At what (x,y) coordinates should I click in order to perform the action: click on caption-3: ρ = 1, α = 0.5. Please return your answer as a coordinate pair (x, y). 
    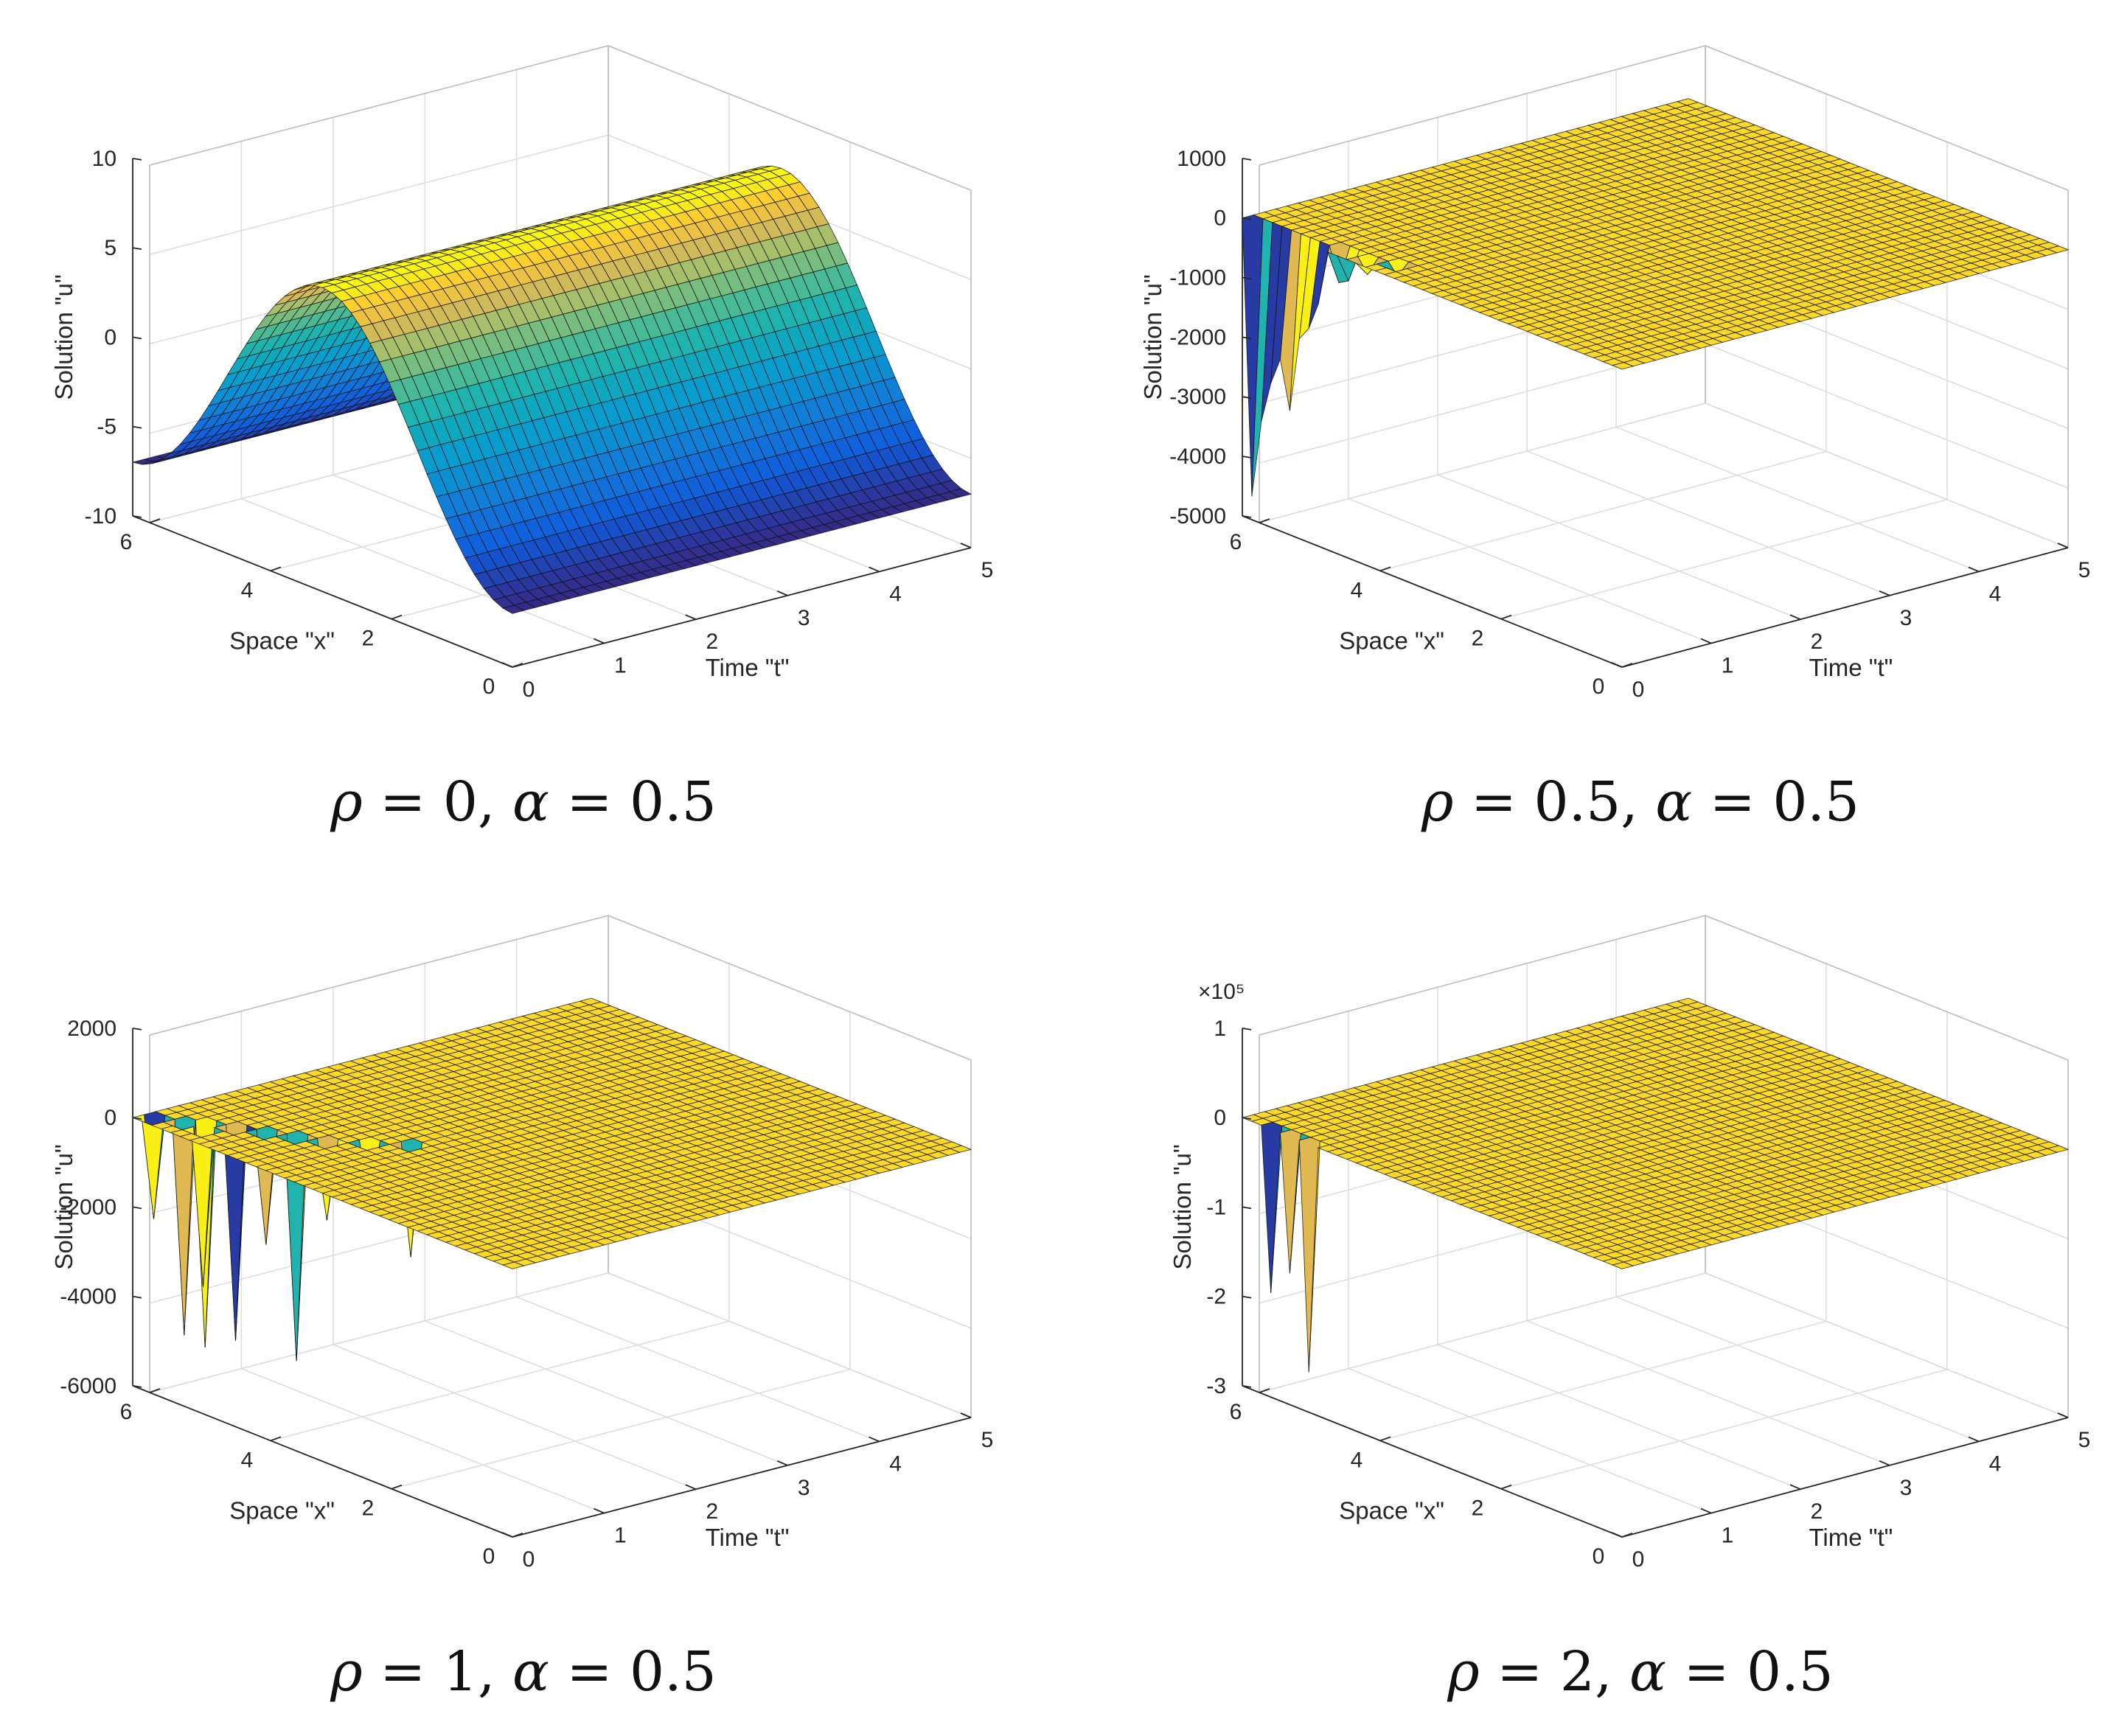
    Looking at the image, I should click on (523, 1672).